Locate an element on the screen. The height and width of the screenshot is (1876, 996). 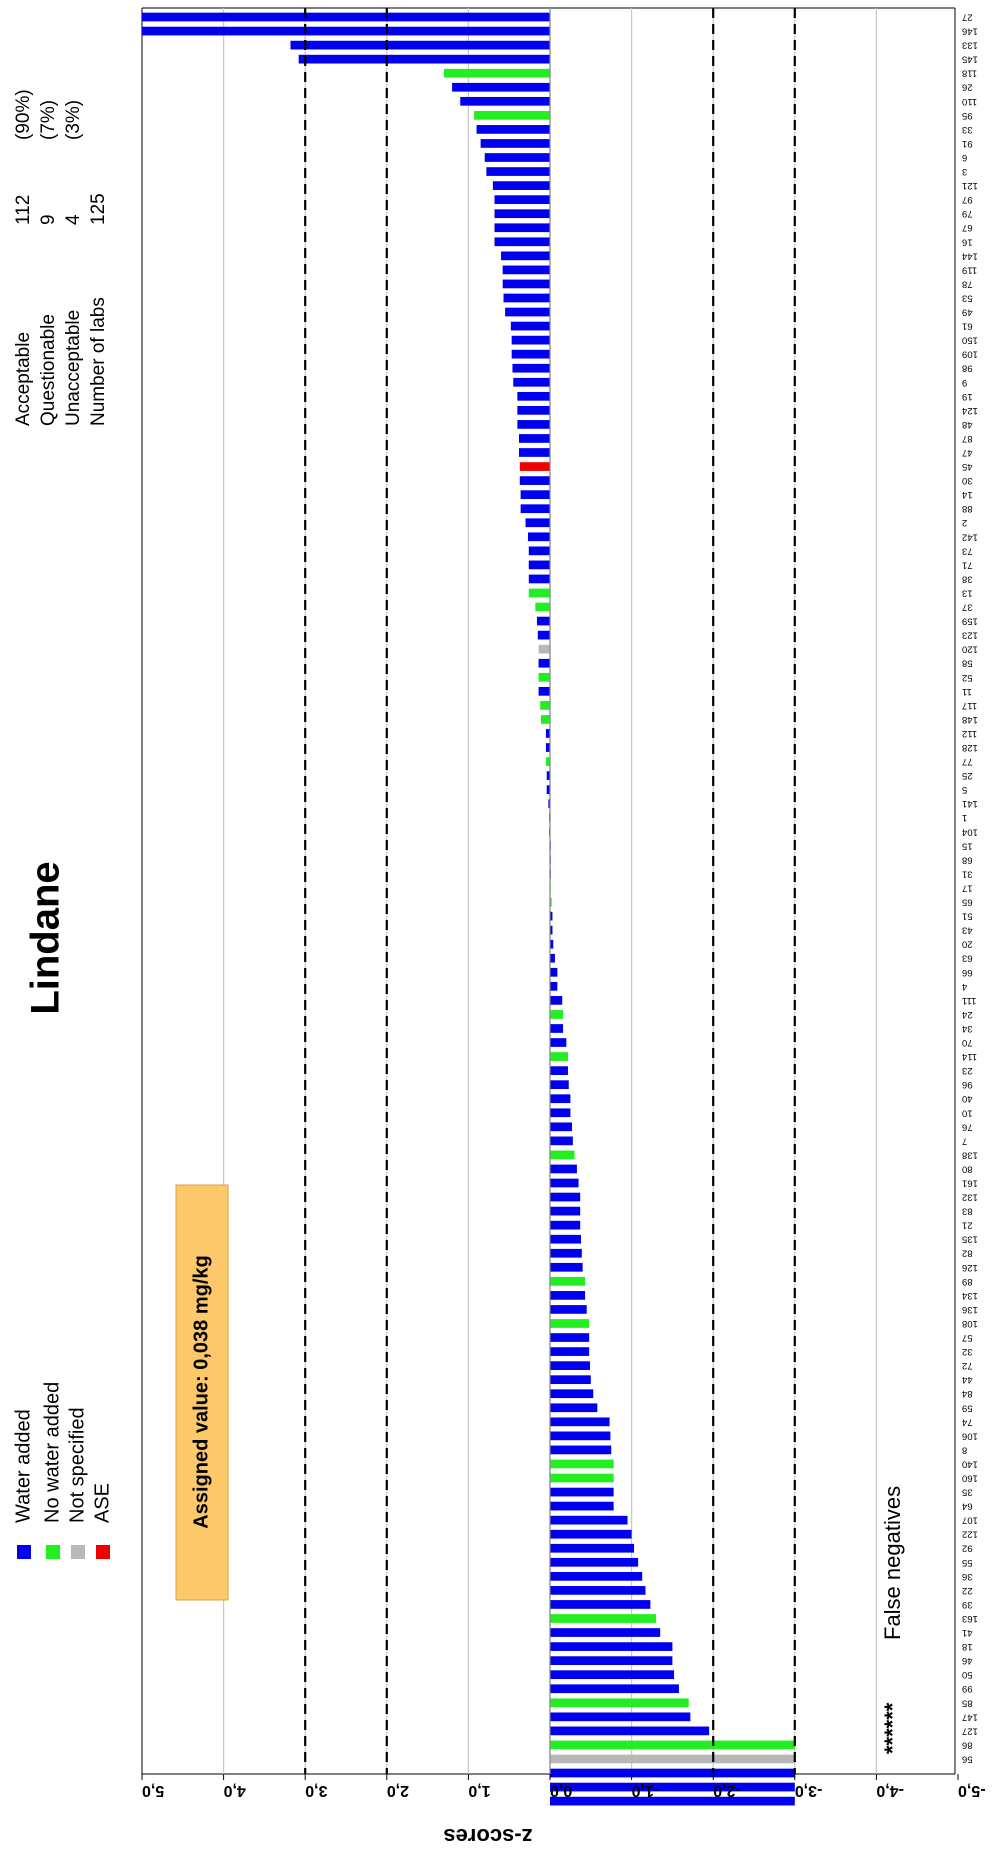
legend-label: Water added is located at coordinates (23, 1466).